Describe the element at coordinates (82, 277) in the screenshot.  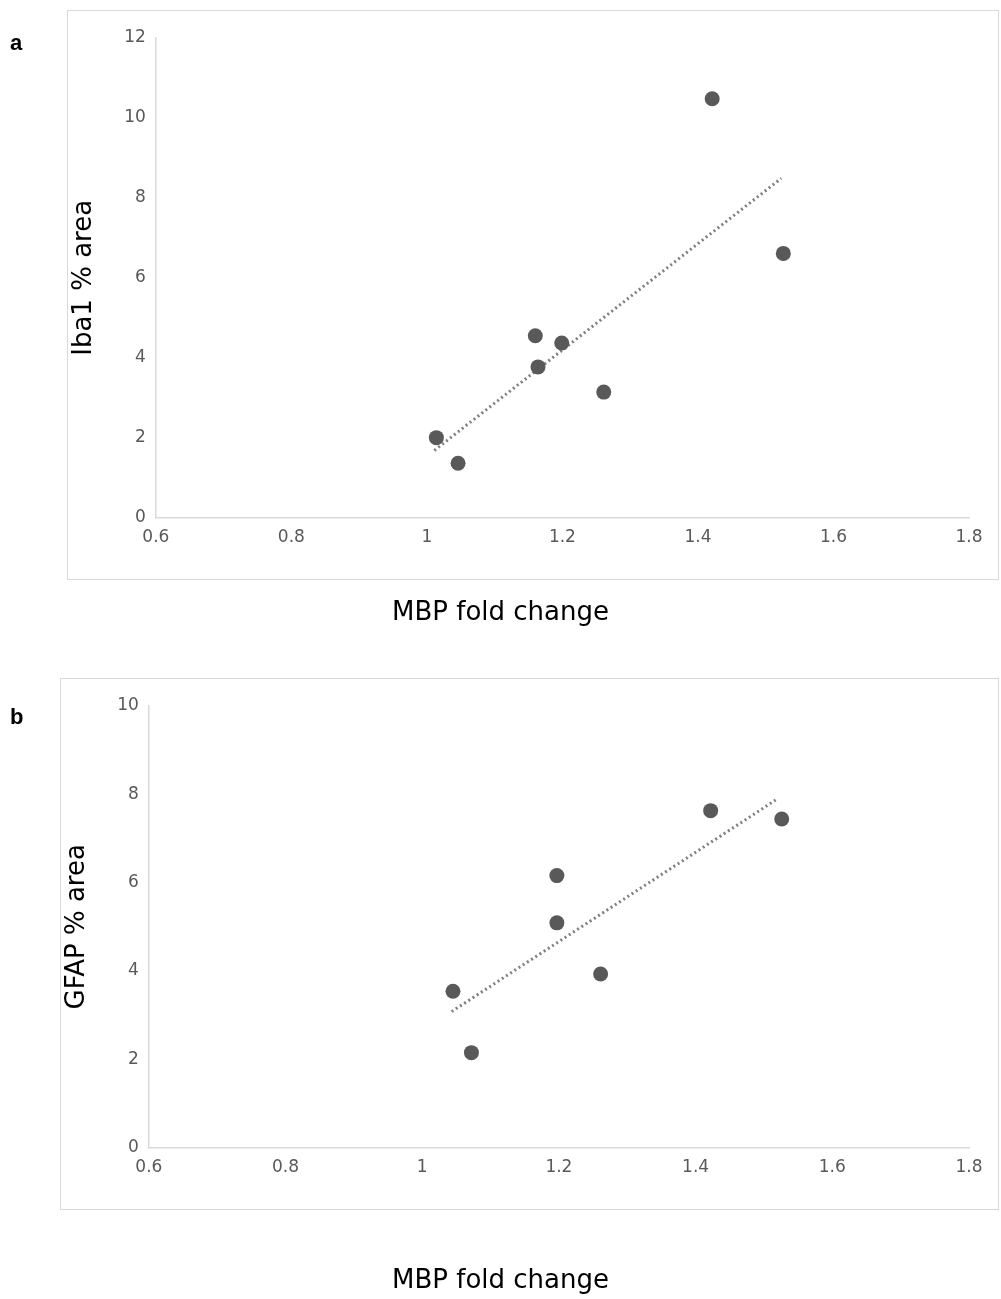
I see `y-axis-title: Iba1 % area` at that location.